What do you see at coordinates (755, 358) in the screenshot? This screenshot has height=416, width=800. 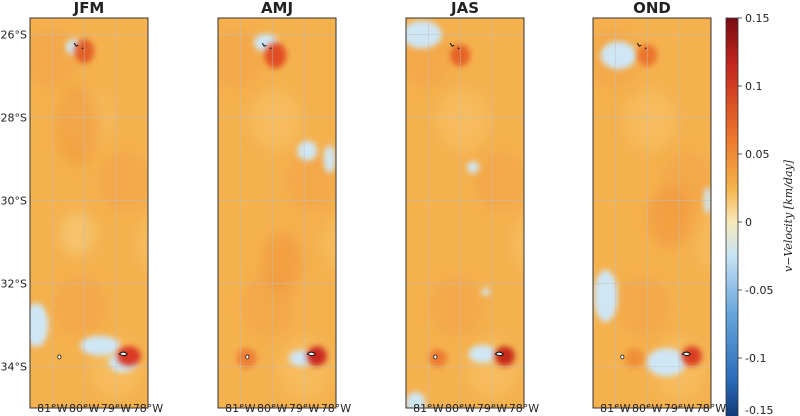 I see `colorbar-tick-label: -0.1` at bounding box center [755, 358].